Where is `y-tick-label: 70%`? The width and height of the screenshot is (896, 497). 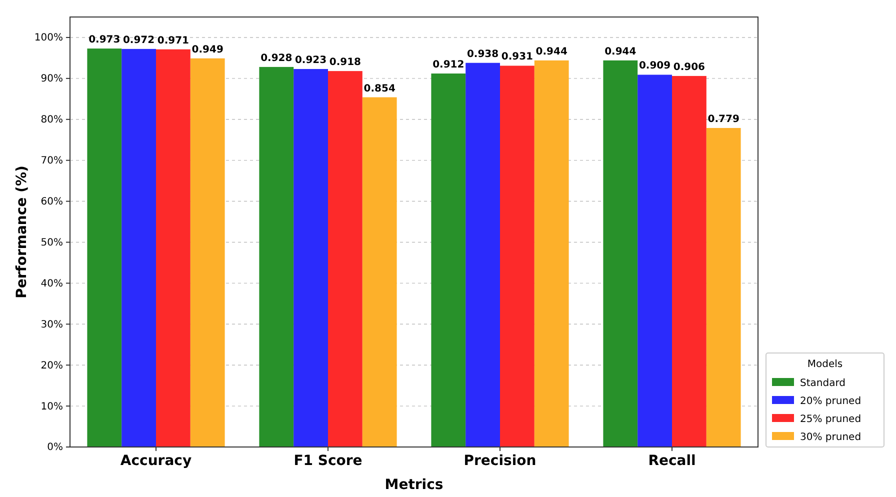 y-tick-label: 70% is located at coordinates (51, 161).